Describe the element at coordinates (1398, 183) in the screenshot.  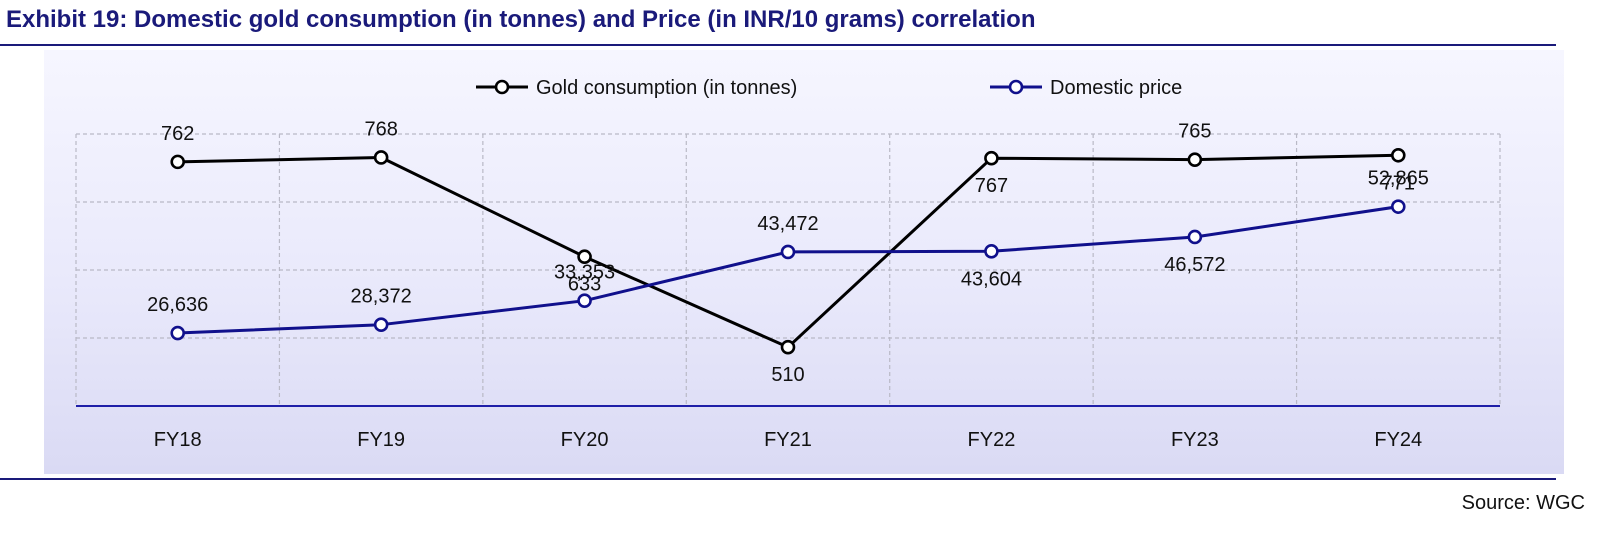
I see `consumption-data-label: 771` at that location.